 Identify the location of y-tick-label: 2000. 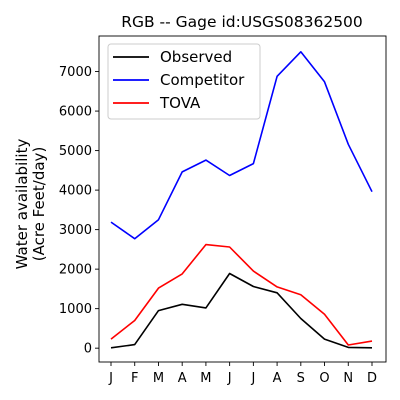
(75, 270).